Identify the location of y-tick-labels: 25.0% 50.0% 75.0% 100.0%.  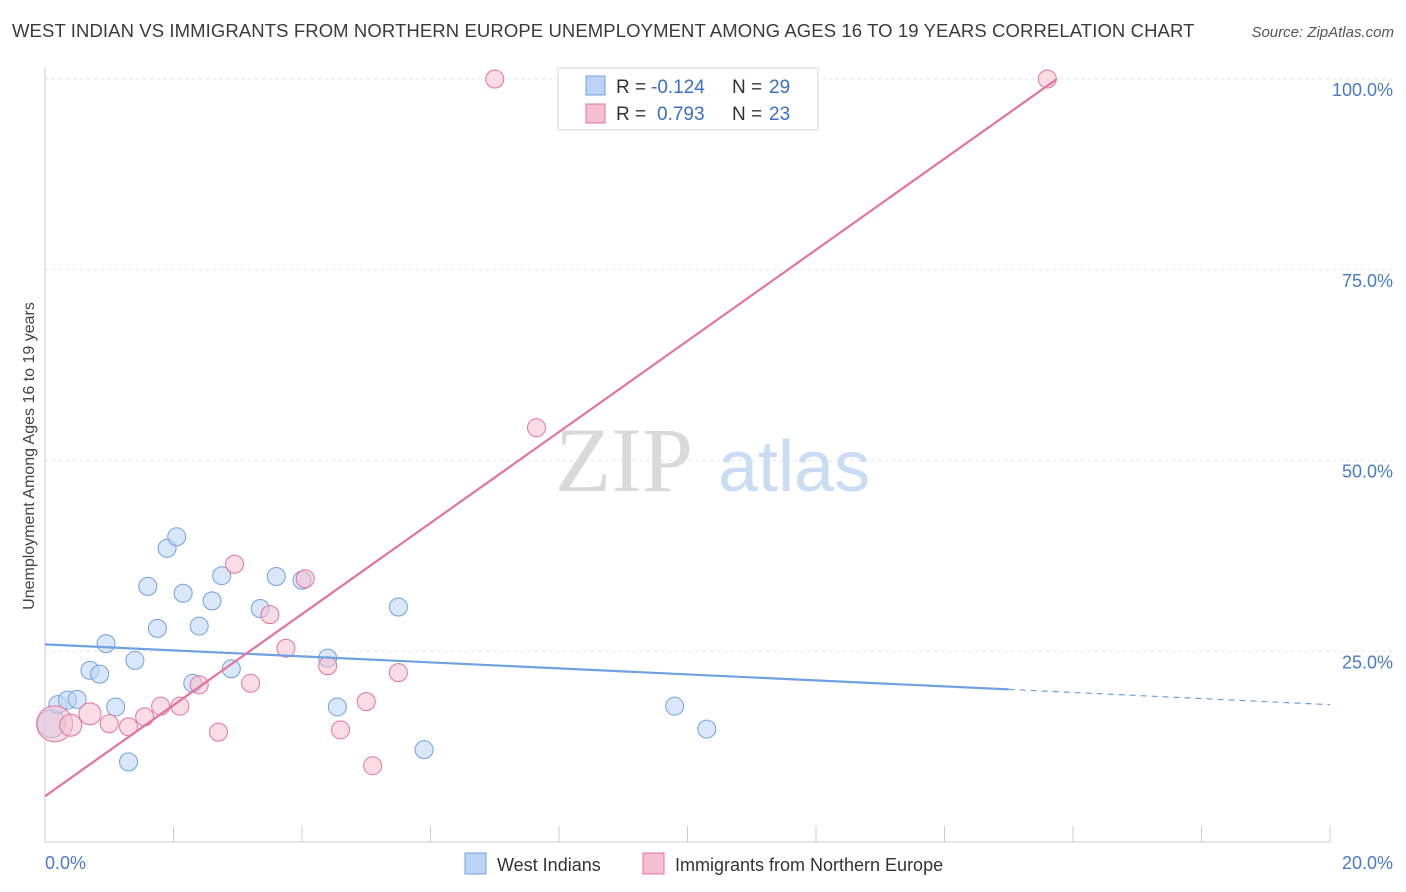
(1362, 376).